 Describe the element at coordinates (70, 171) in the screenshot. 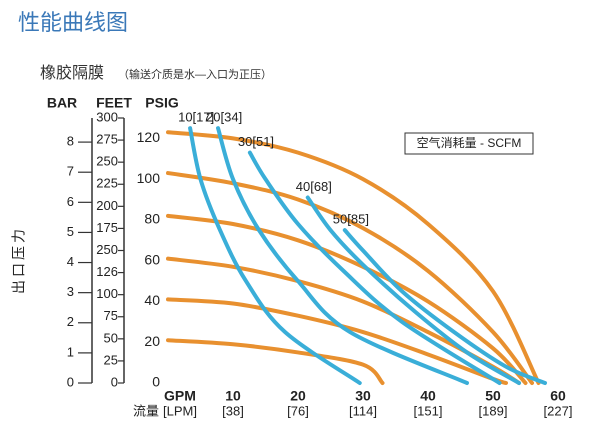

I see `y3-tick-label: 7` at that location.